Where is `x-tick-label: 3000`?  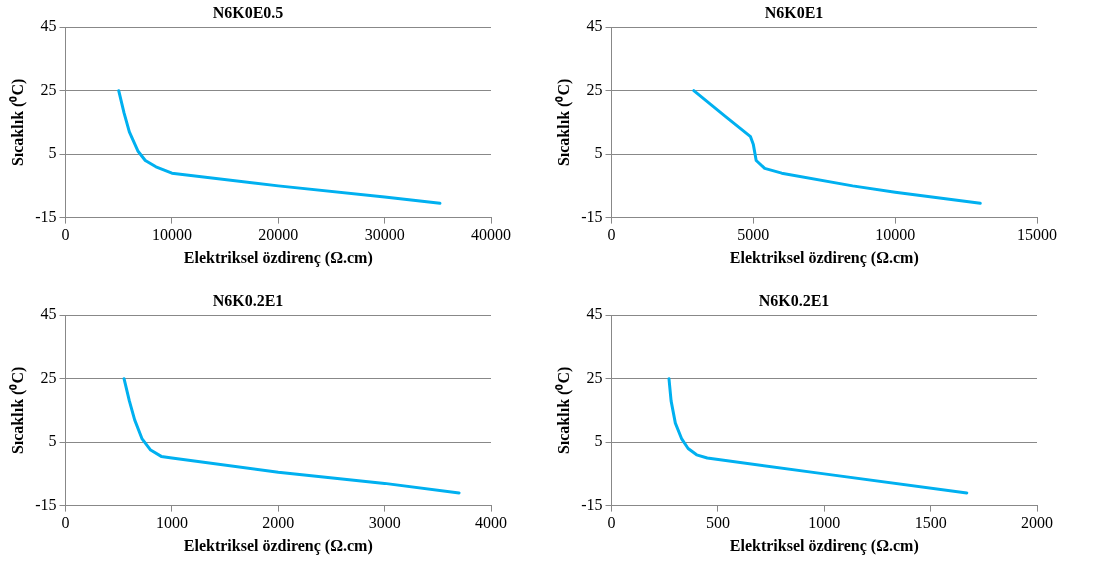
x-tick-label: 3000 is located at coordinates (384, 523).